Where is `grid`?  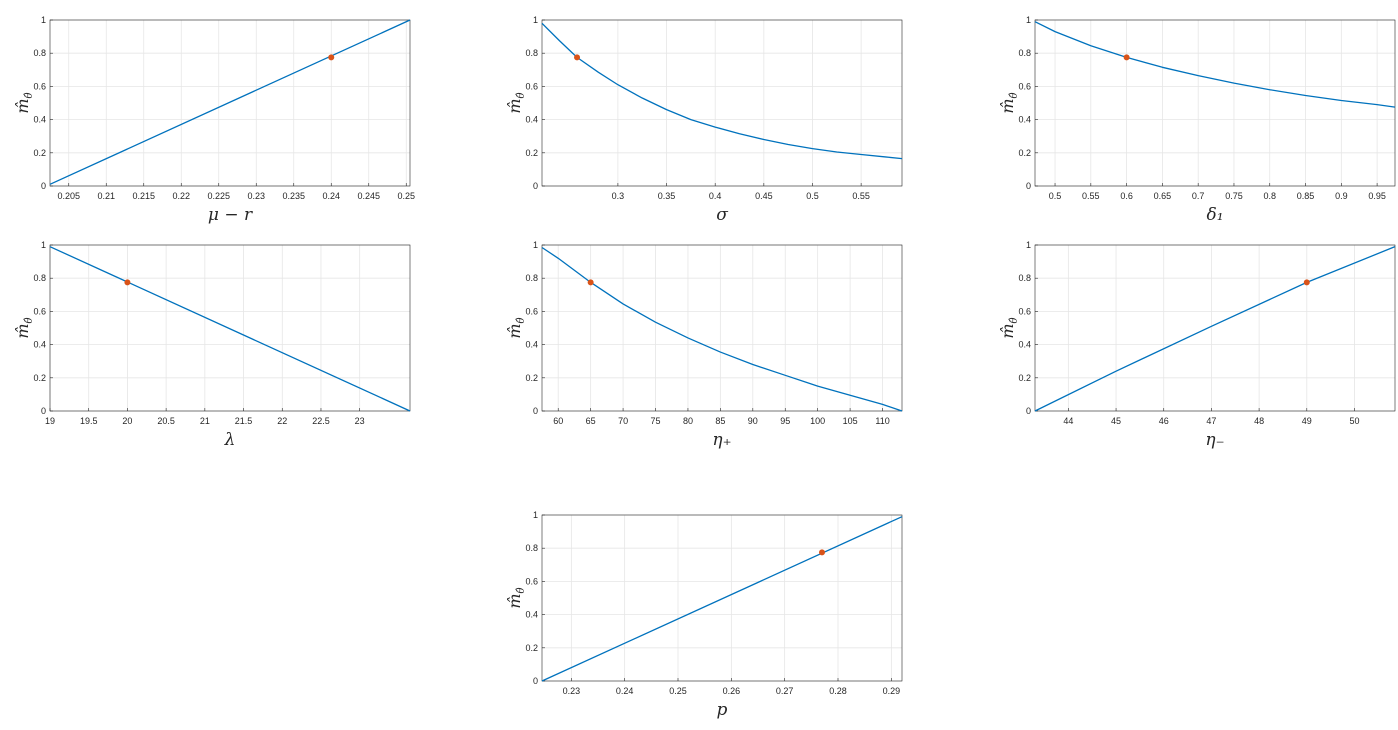 grid is located at coordinates (722, 328).